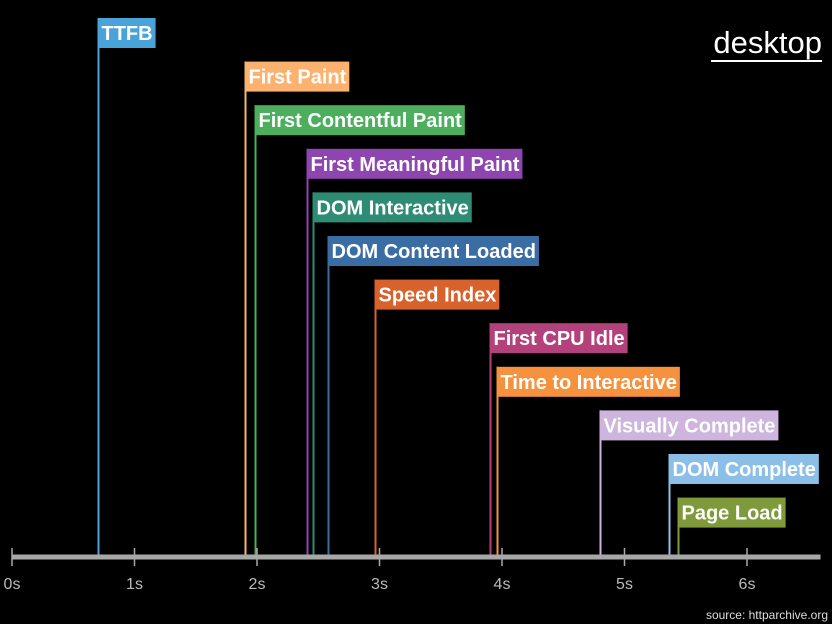 Image resolution: width=832 pixels, height=624 pixels. I want to click on x-tick-label: 2s, so click(257, 584).